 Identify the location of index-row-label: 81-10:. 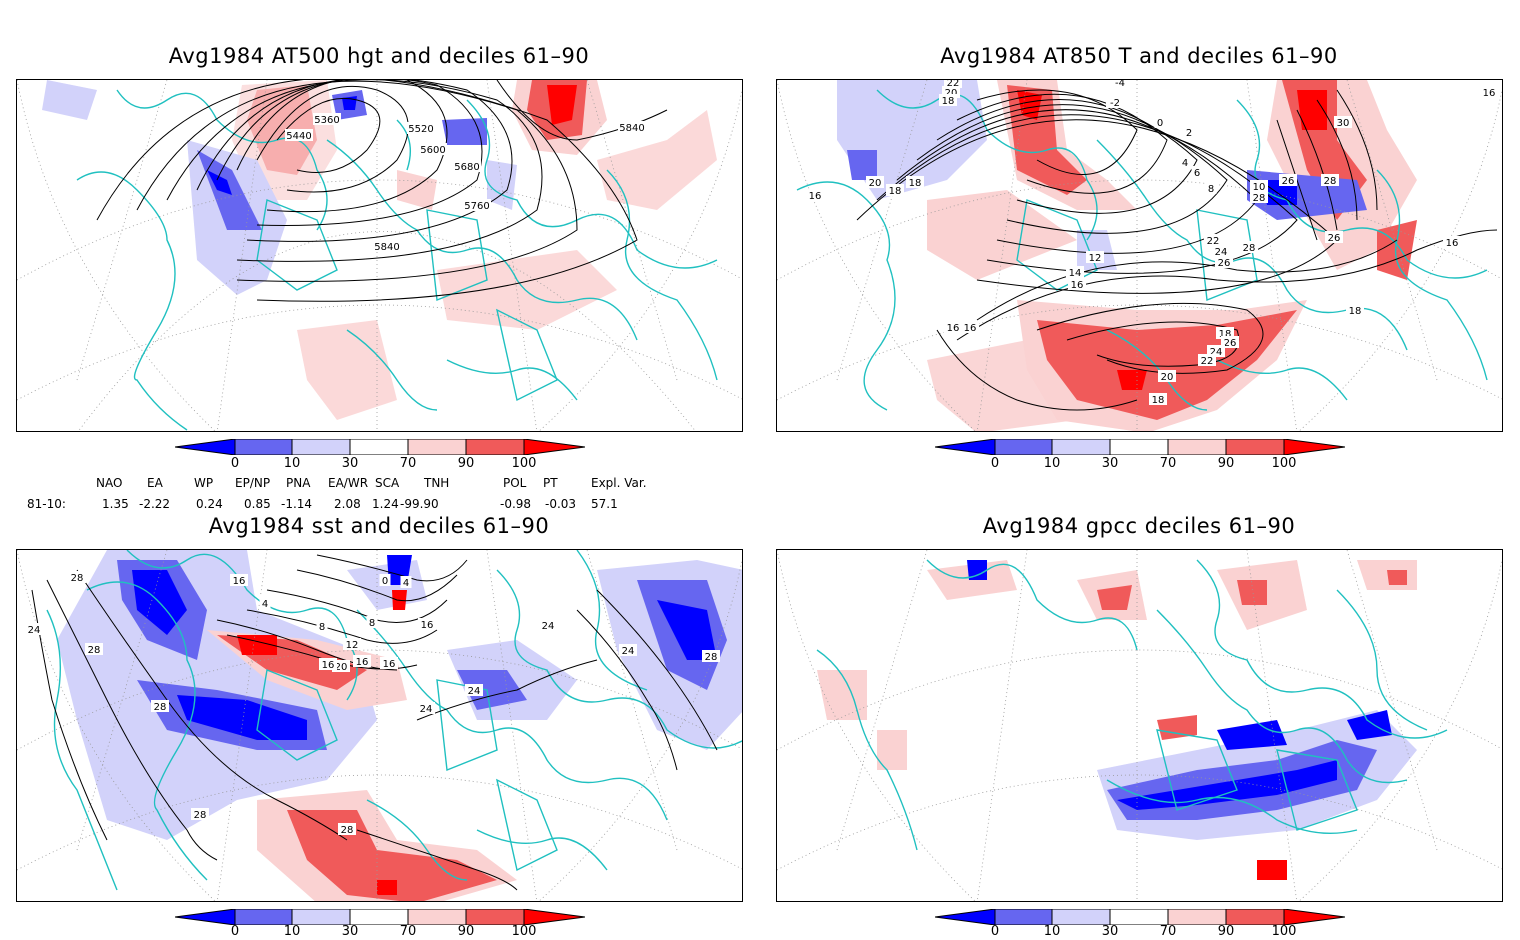
(46, 504).